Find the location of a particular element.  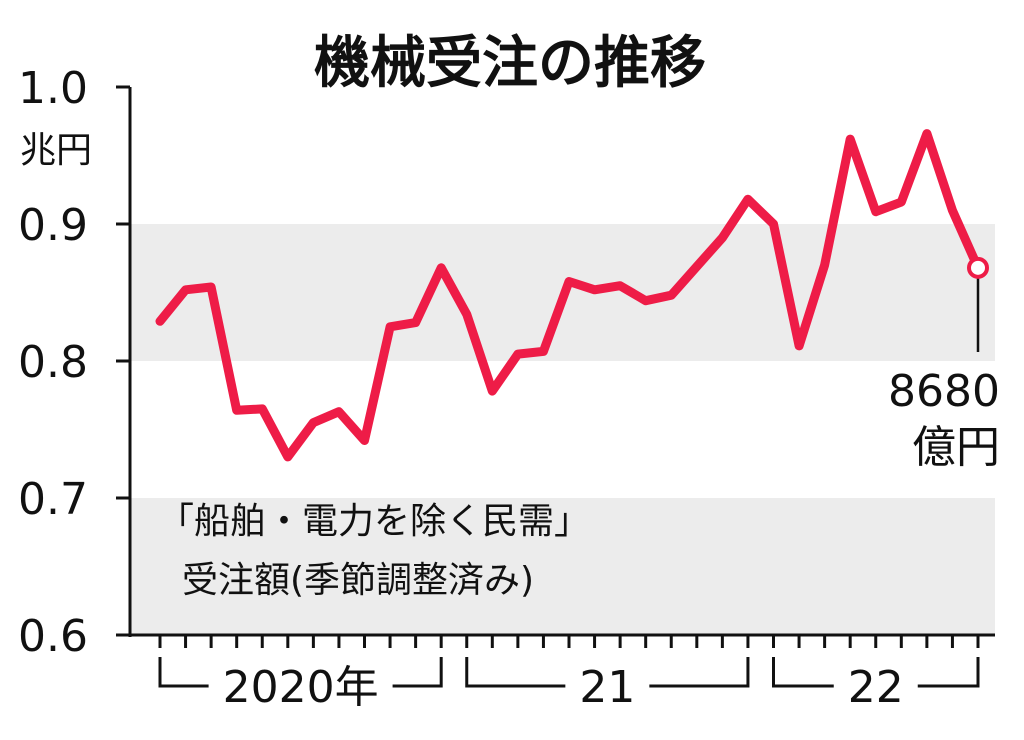

chart-title: 機械受注の推移 is located at coordinates (510, 63).